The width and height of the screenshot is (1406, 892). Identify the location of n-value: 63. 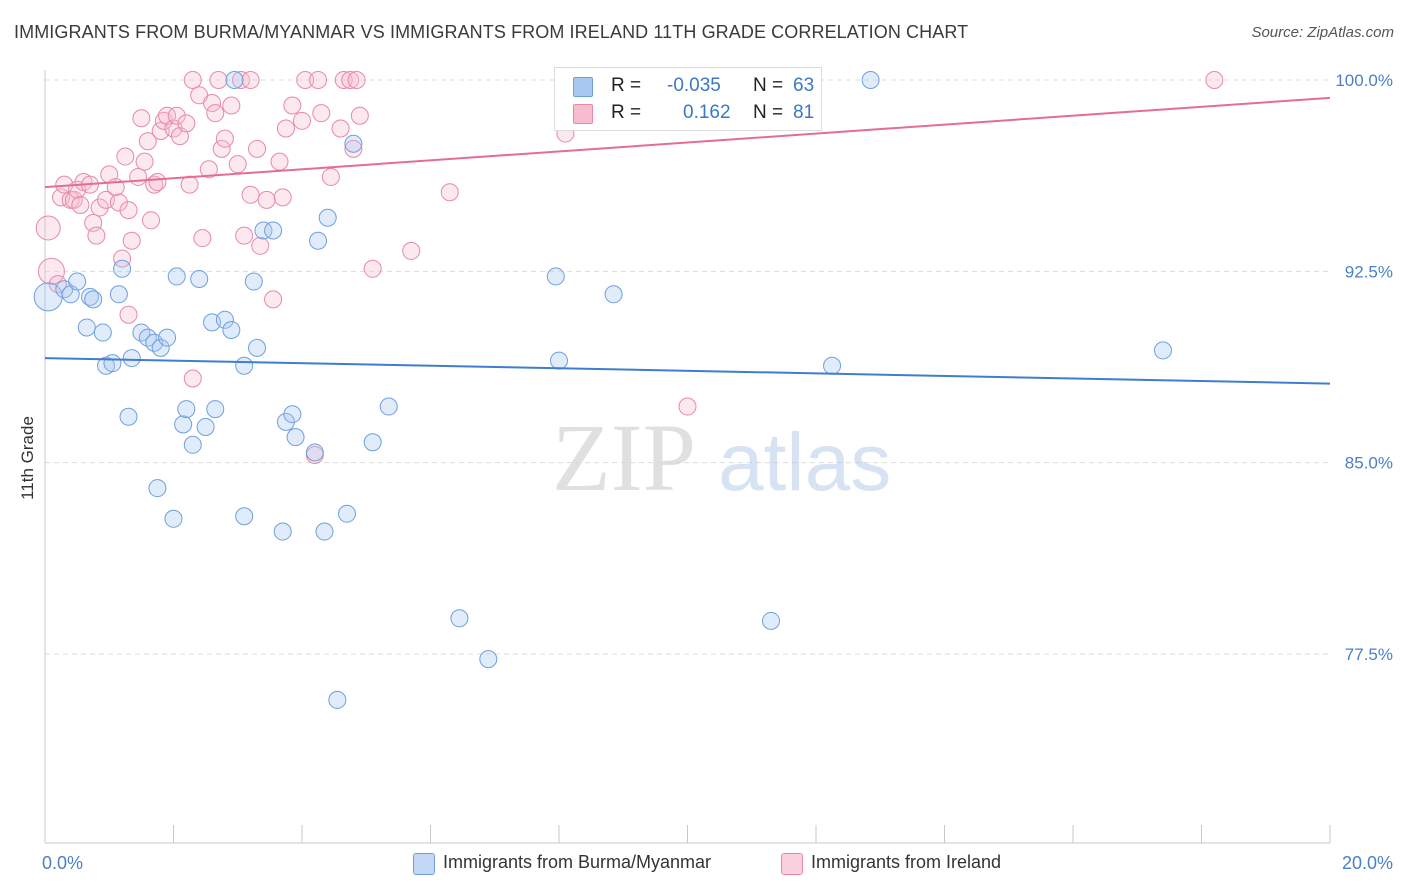
(804, 85).